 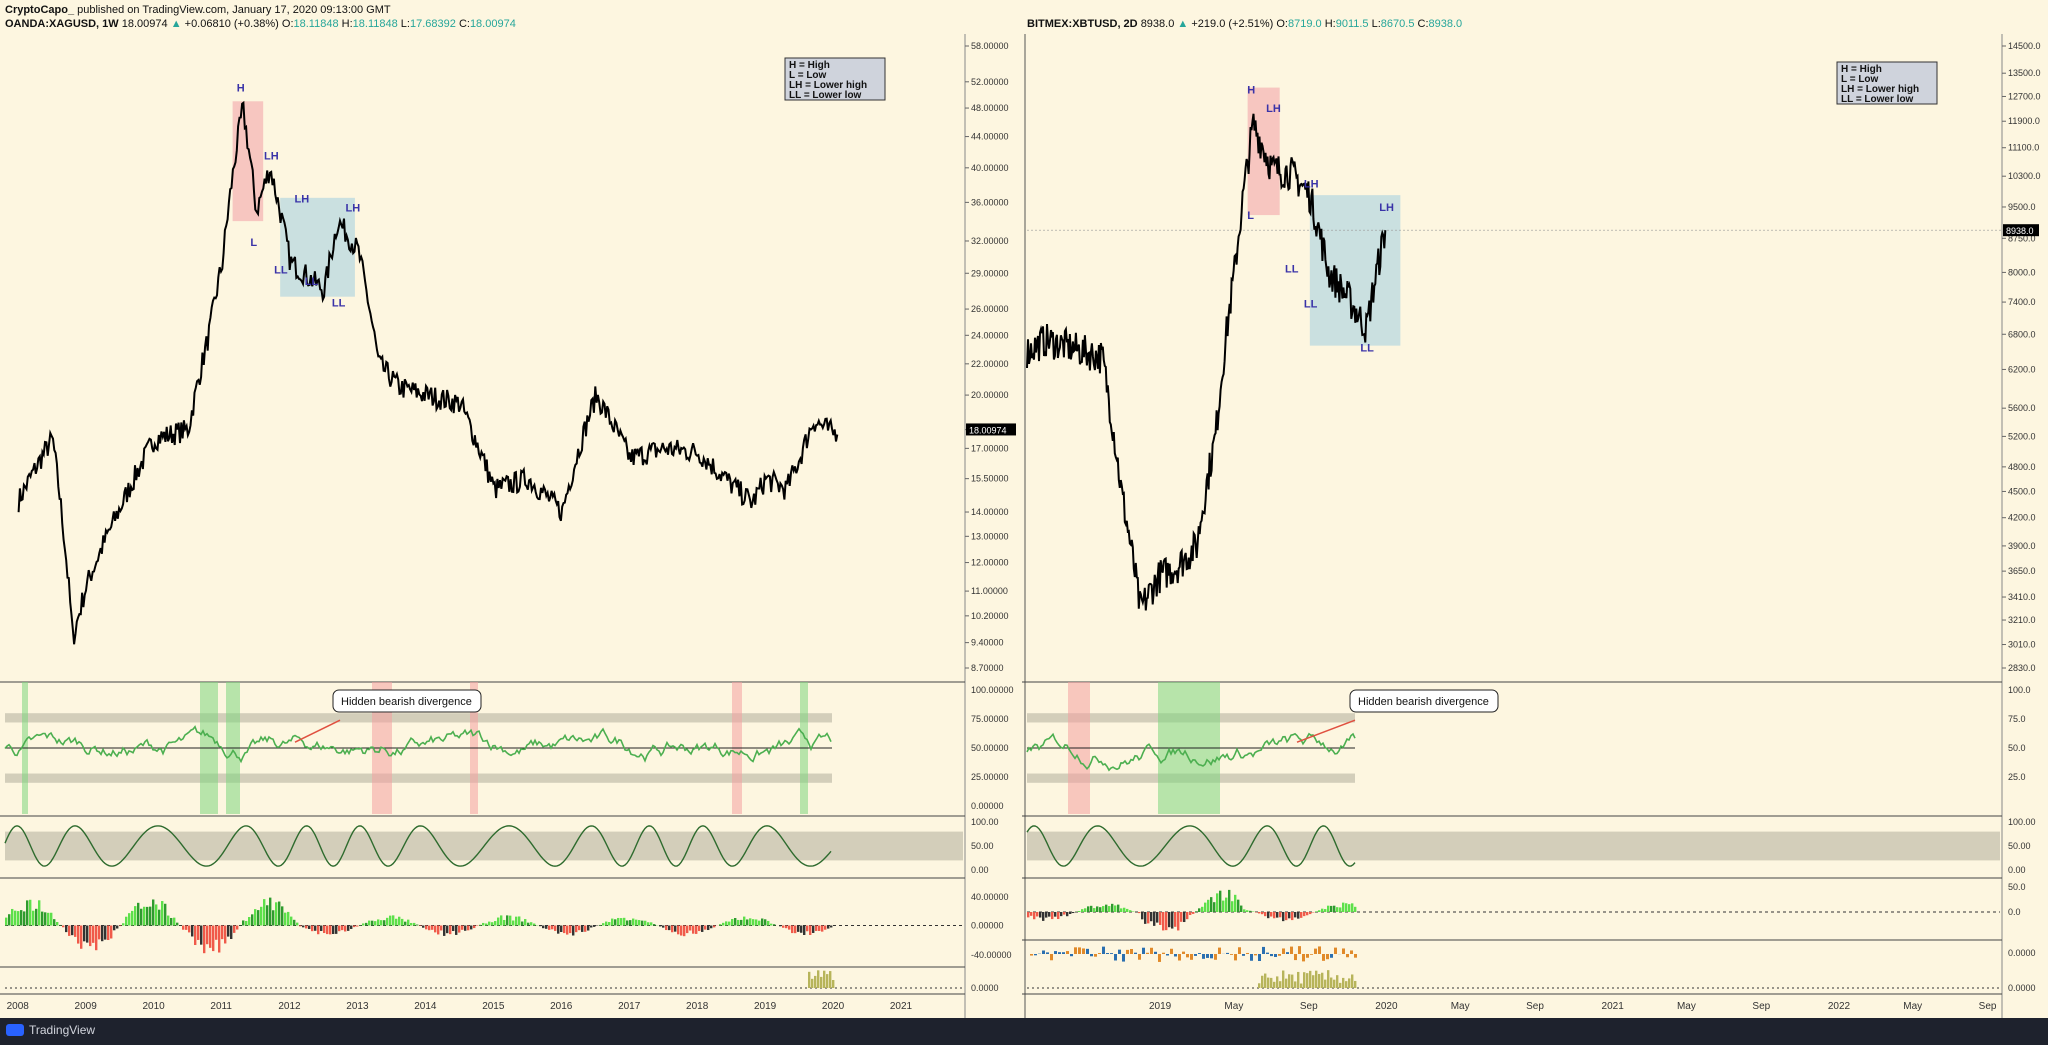 I want to click on tradingview-logo: TradingView, so click(x=50, y=1030).